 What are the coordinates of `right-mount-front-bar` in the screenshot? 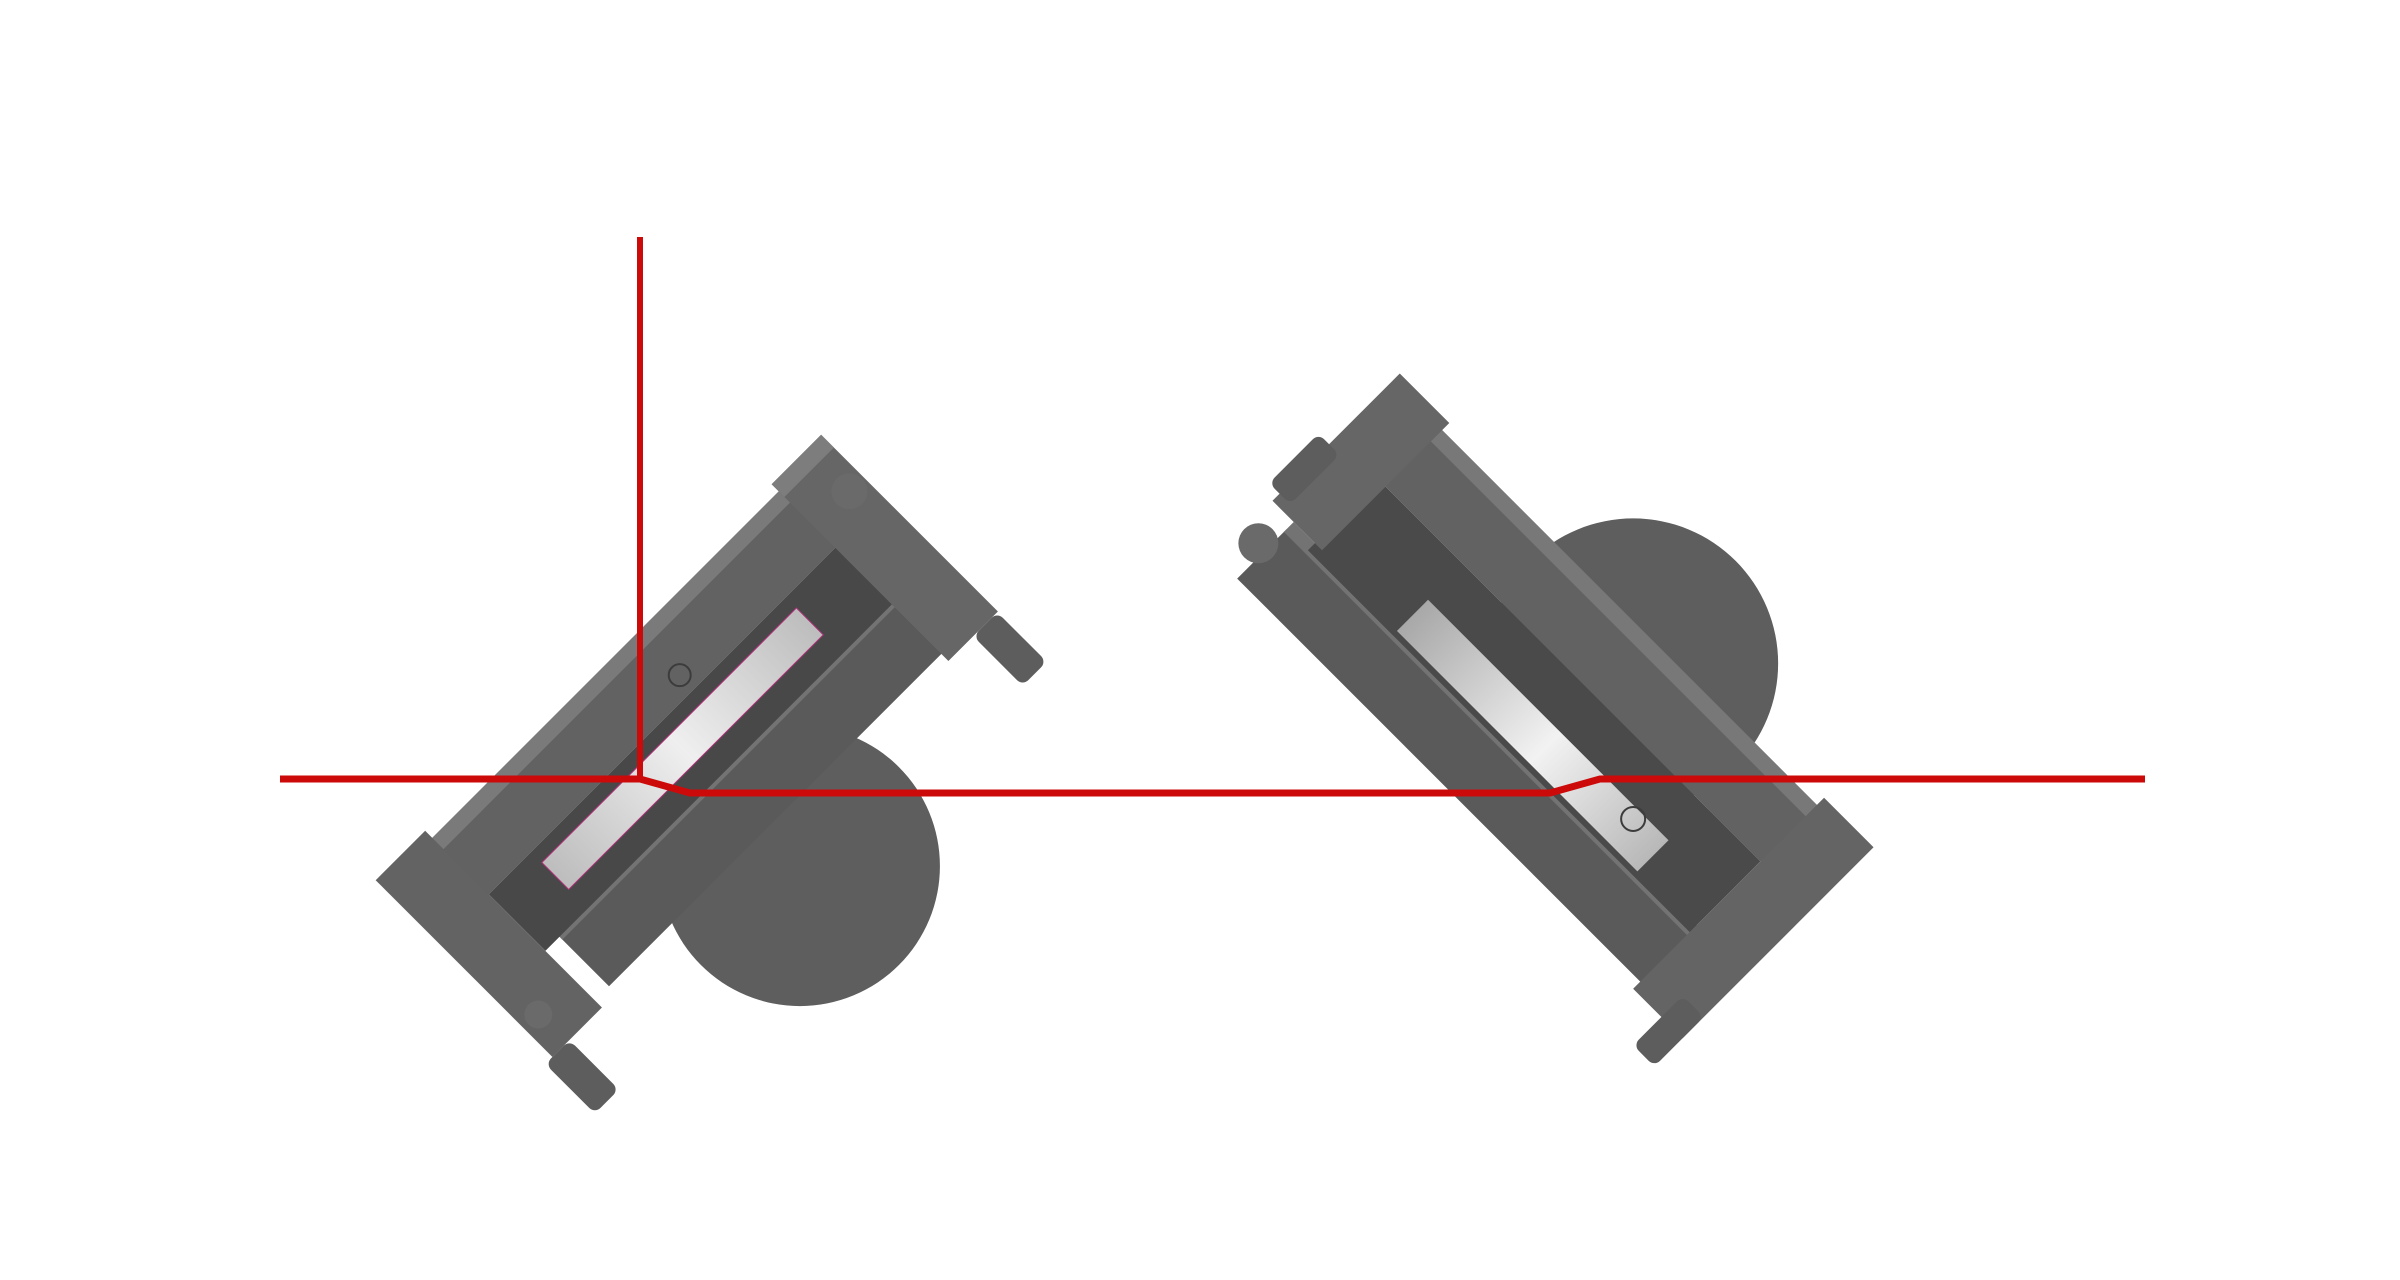 It's located at (1474, 766).